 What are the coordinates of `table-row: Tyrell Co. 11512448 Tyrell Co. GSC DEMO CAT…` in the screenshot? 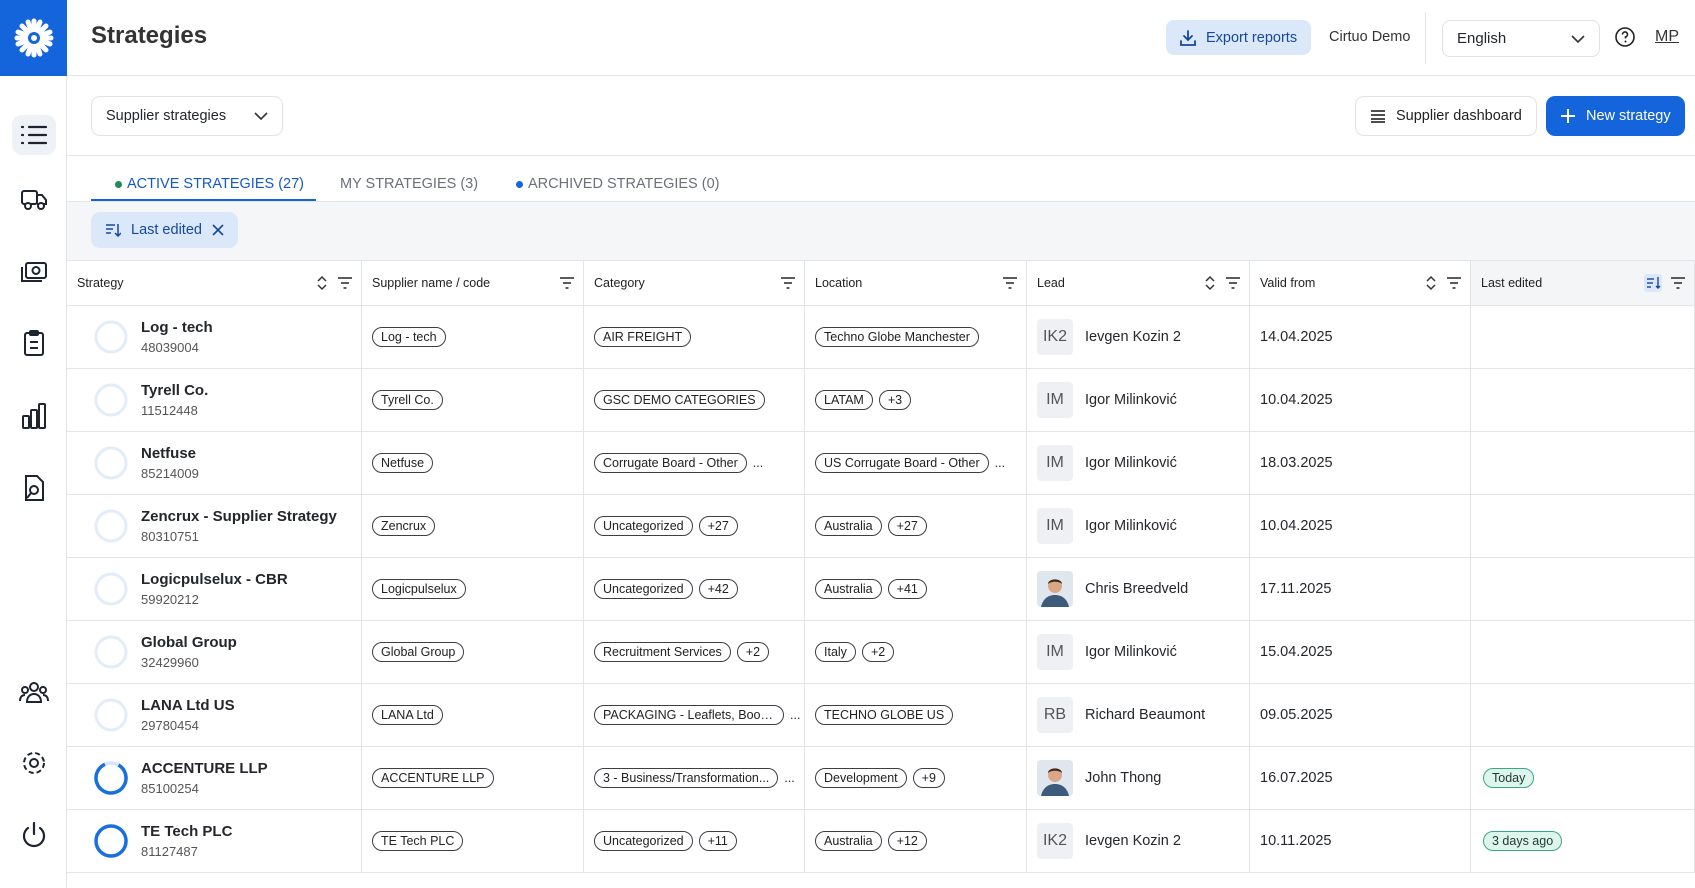 It's located at (881, 400).